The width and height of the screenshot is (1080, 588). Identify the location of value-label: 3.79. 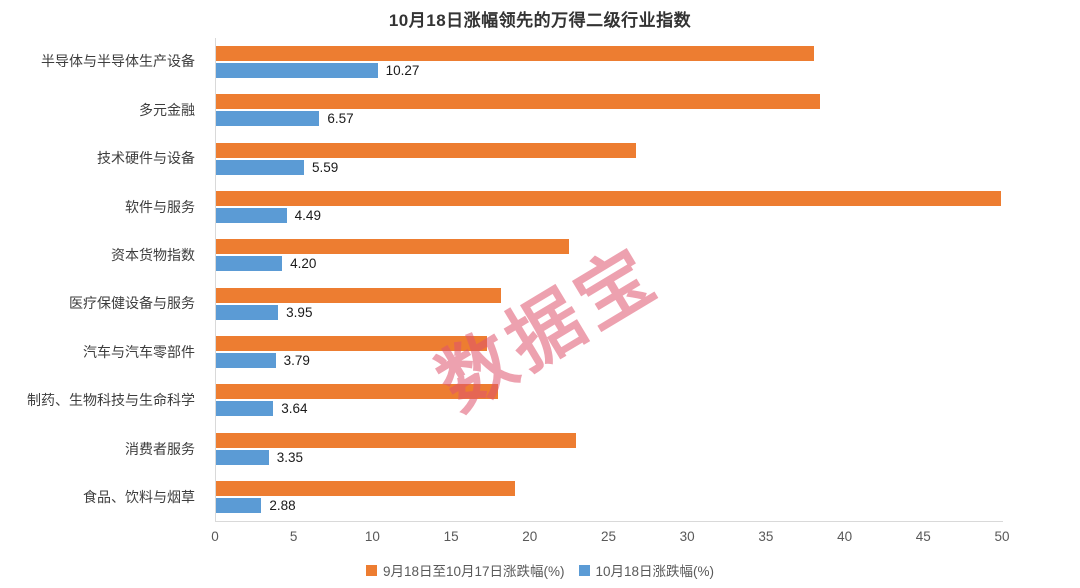
(296, 360).